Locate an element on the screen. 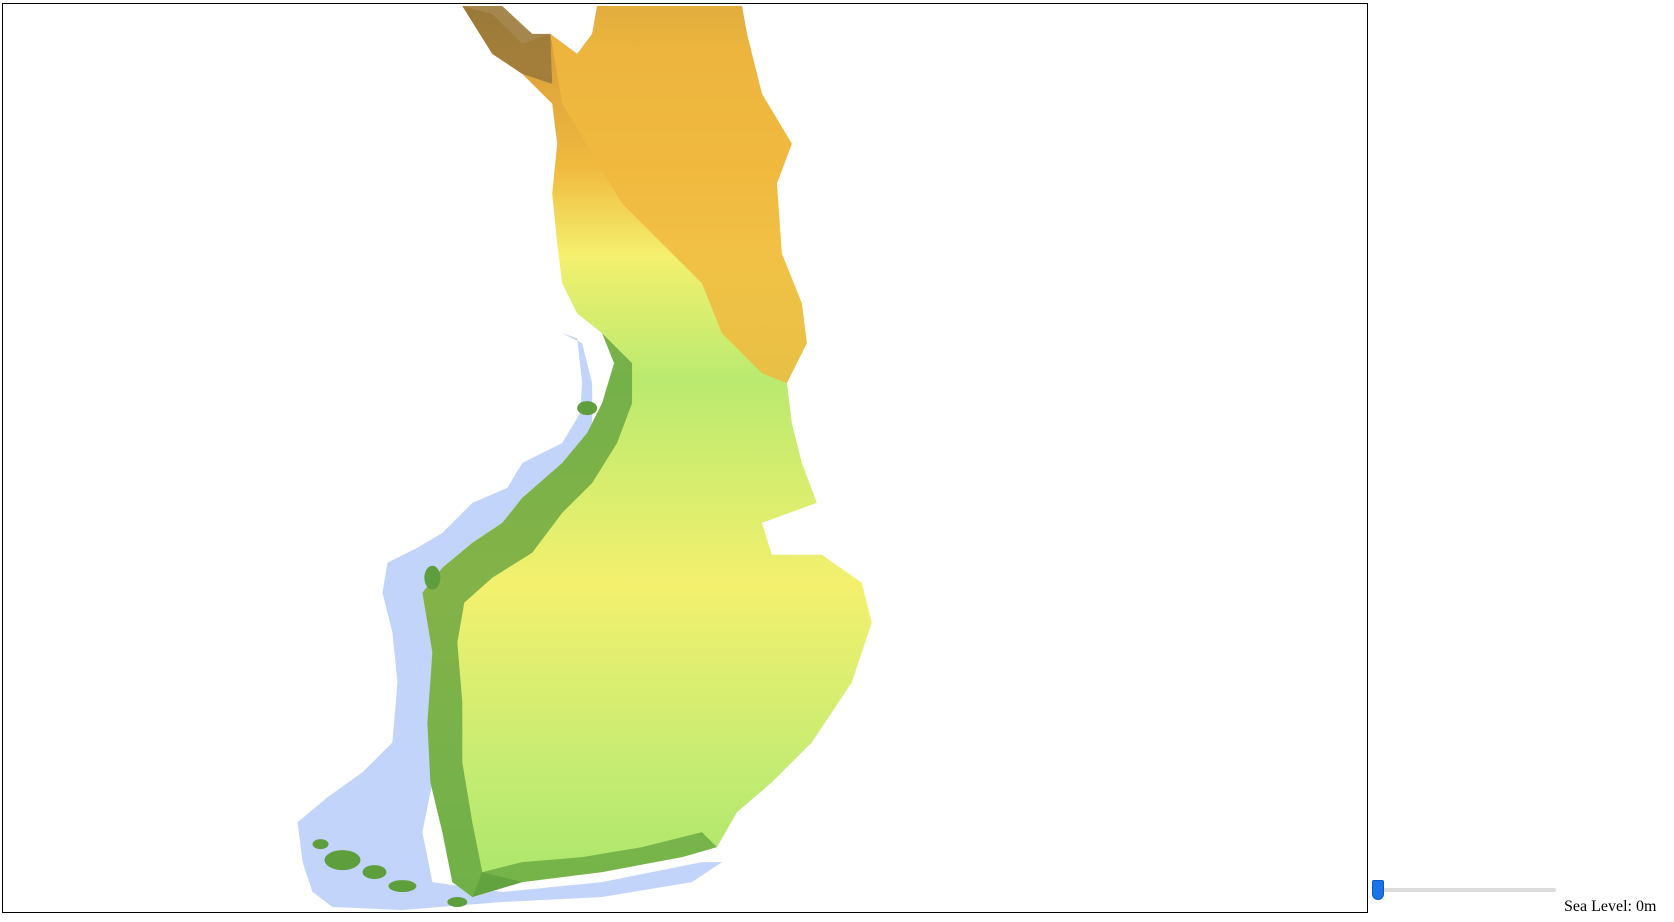  coastal-lowland is located at coordinates (527, 615).